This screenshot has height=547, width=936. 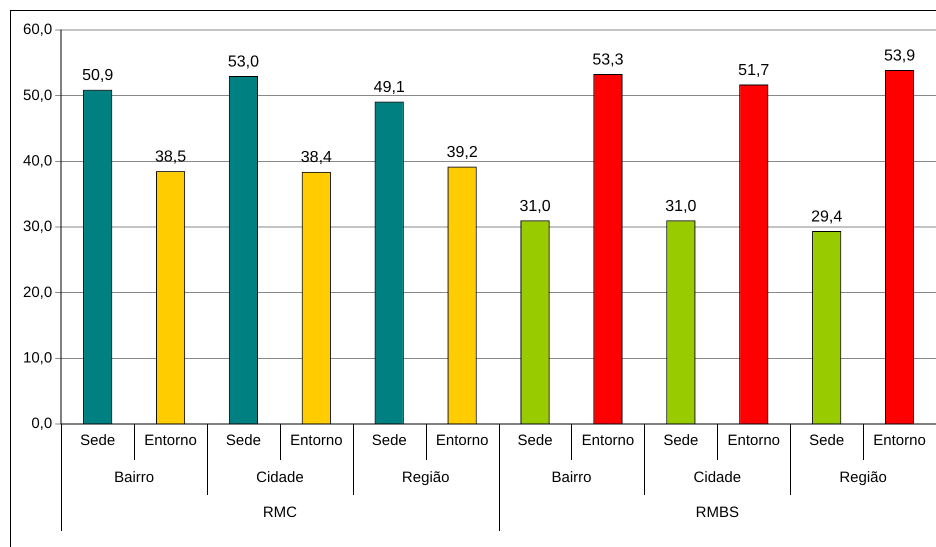 What do you see at coordinates (98, 75) in the screenshot?
I see `data-label: 50,9` at bounding box center [98, 75].